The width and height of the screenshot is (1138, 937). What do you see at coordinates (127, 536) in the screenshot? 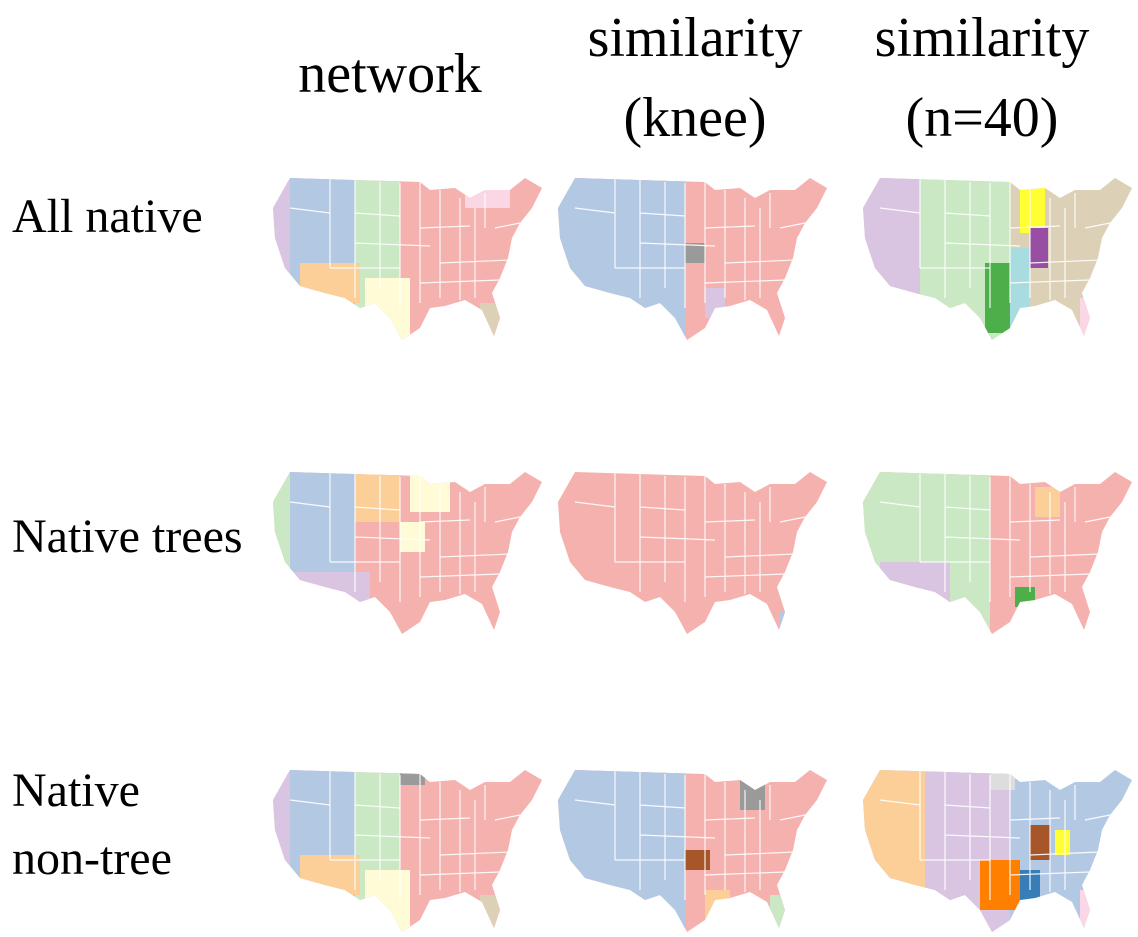
I see `row-label: Native trees` at bounding box center [127, 536].